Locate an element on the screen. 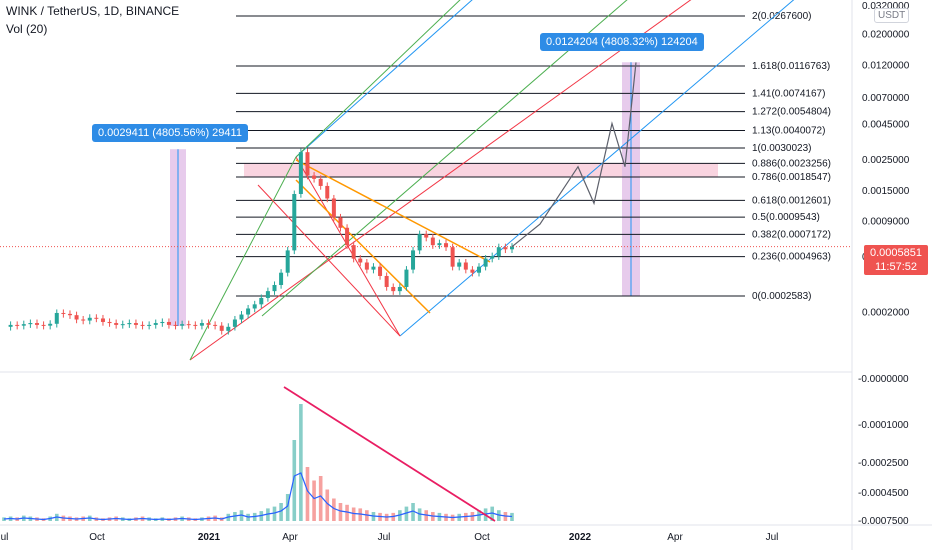 Image resolution: width=932 pixels, height=550 pixels. time-axis: Jul Oct 2021 Apr Jul Oct 2022 Apr Jul is located at coordinates (466, 533).